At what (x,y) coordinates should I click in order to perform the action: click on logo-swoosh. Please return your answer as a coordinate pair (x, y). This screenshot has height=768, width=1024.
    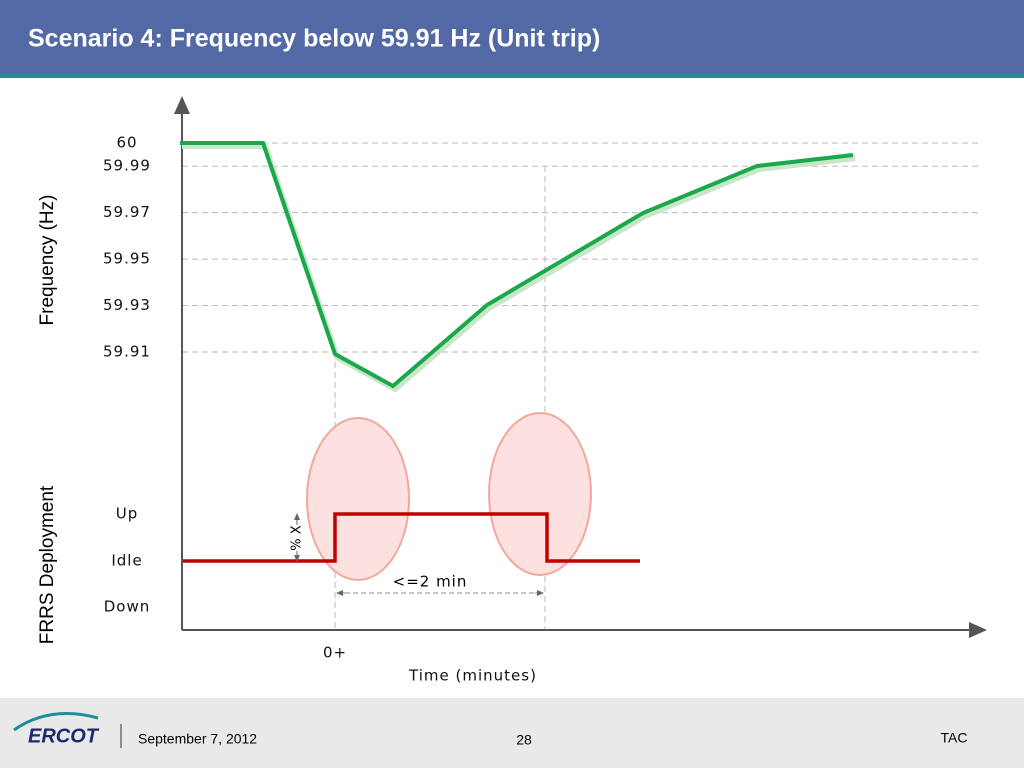
    Looking at the image, I should click on (56, 722).